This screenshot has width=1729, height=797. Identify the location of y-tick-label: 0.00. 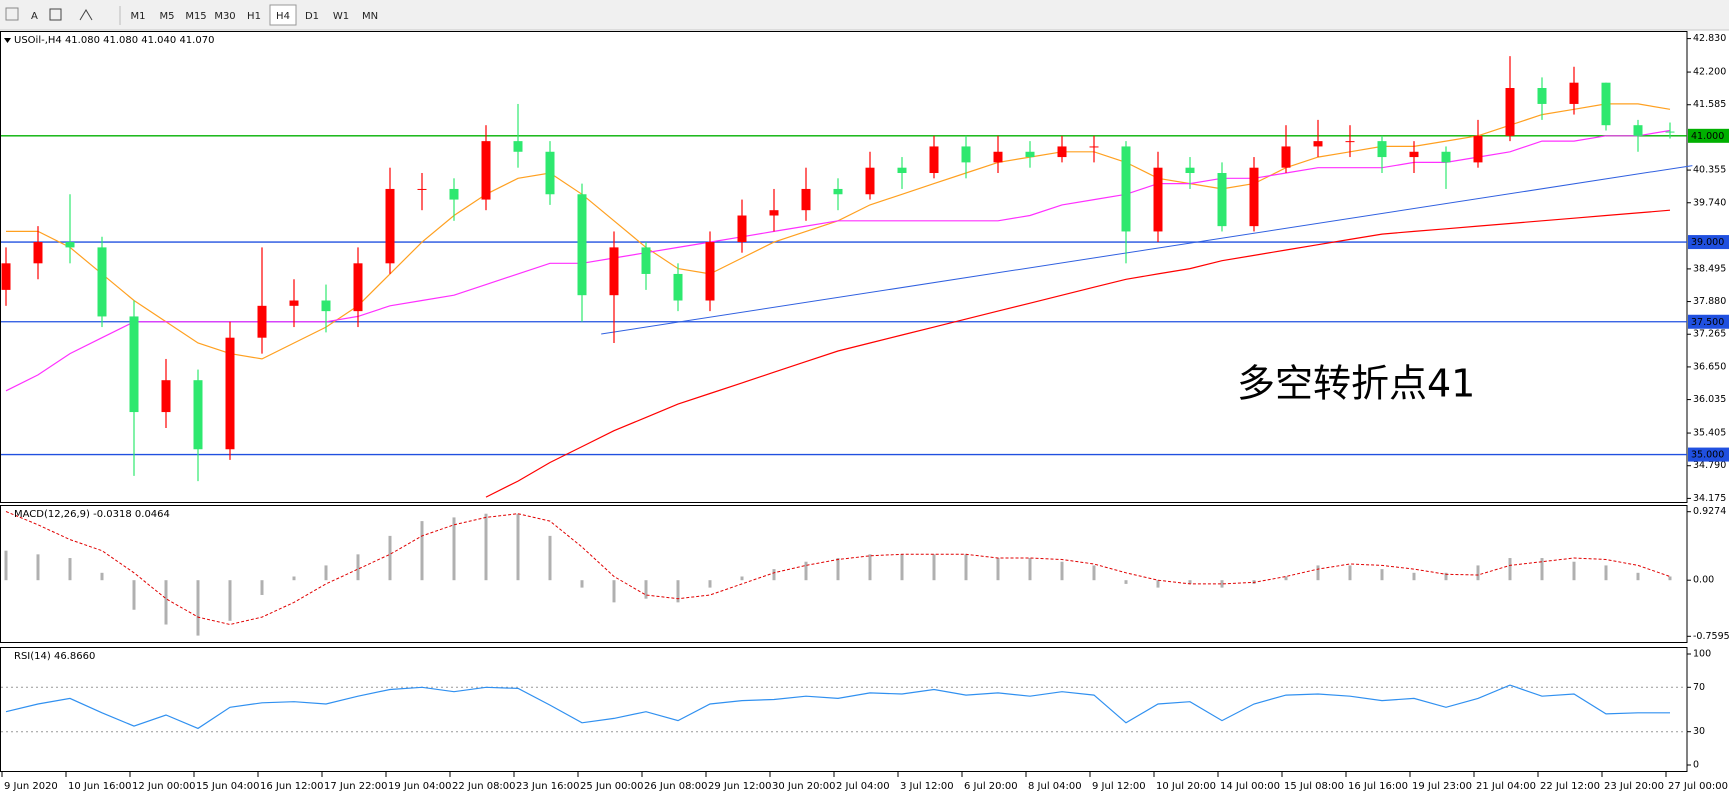
(1703, 580).